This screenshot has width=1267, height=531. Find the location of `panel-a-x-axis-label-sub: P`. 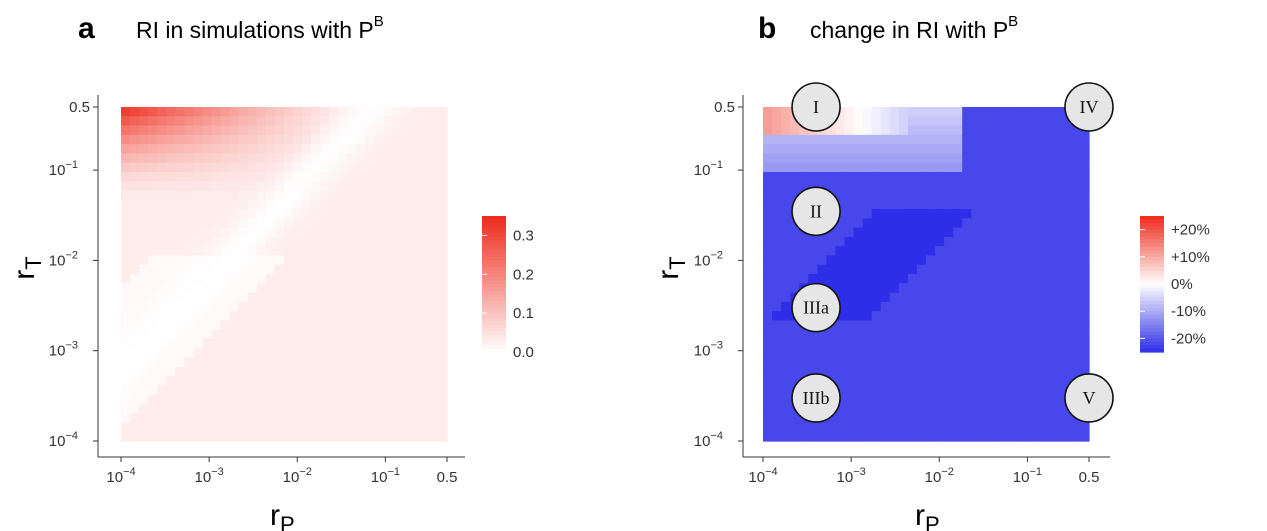

panel-a-x-axis-label-sub: P is located at coordinates (287, 521).